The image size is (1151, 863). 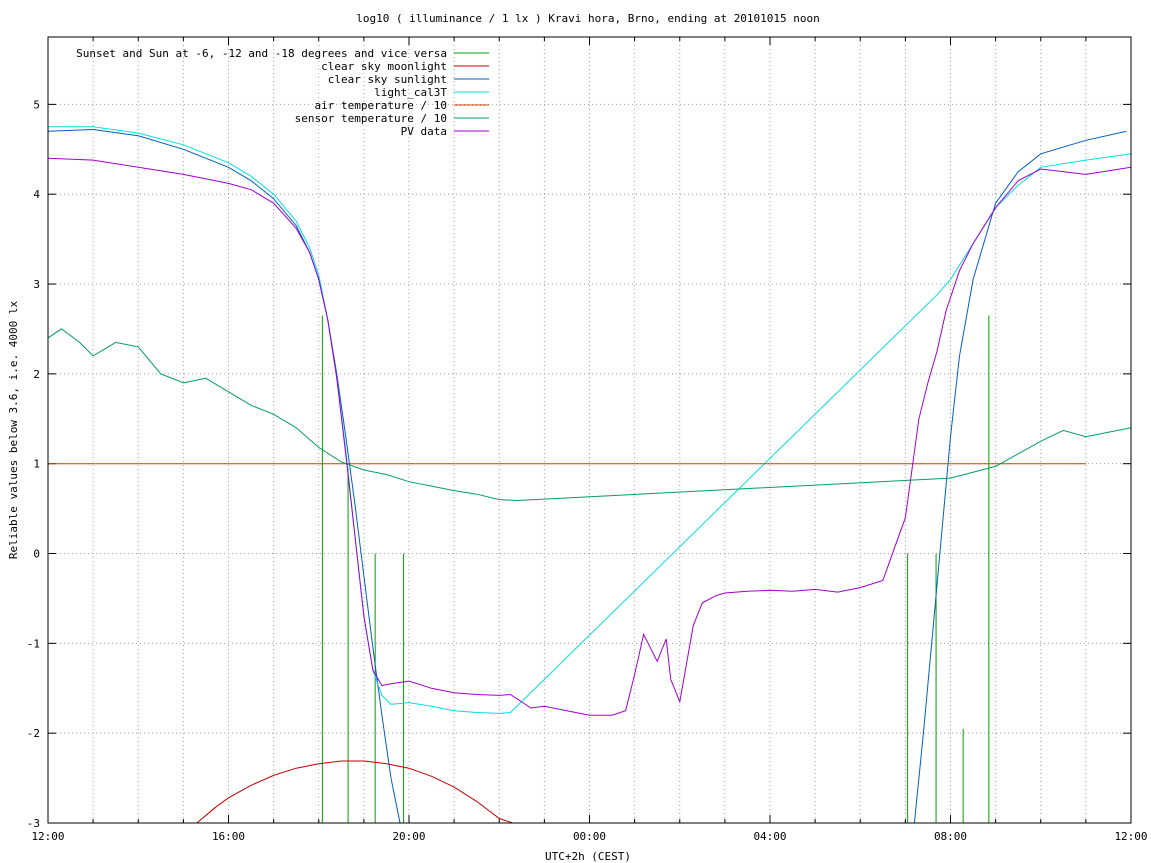 I want to click on y-tick-label: -2, so click(x=33, y=733).